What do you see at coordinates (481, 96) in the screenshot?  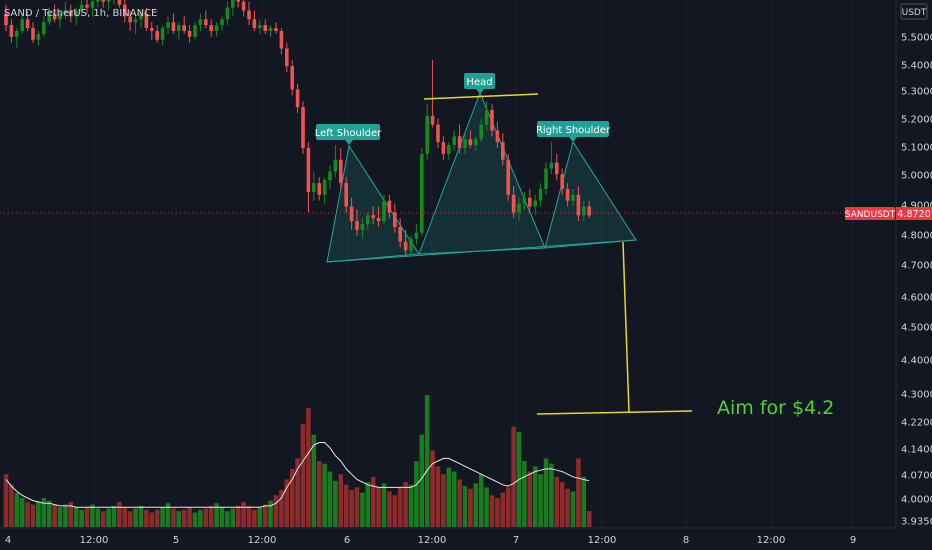 I see `head-top-line` at bounding box center [481, 96].